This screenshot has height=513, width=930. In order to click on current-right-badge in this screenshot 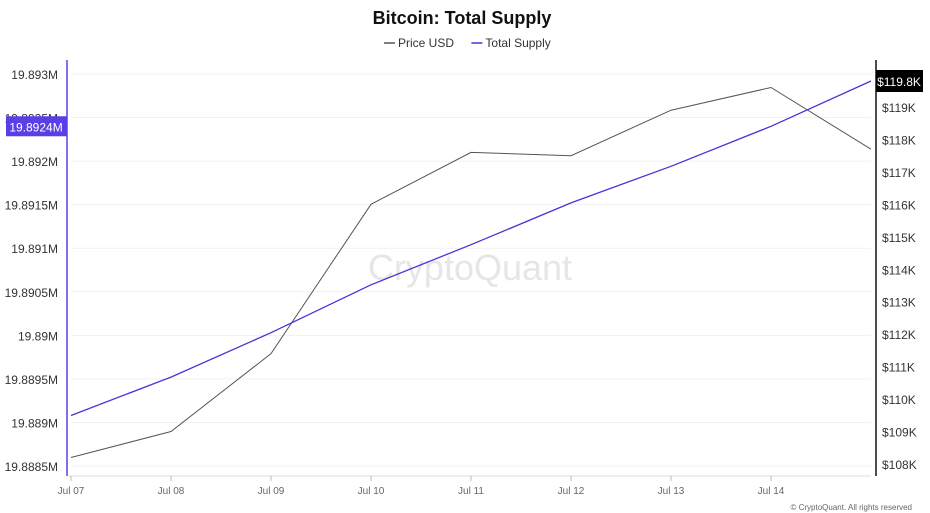, I will do `click(899, 81)`.